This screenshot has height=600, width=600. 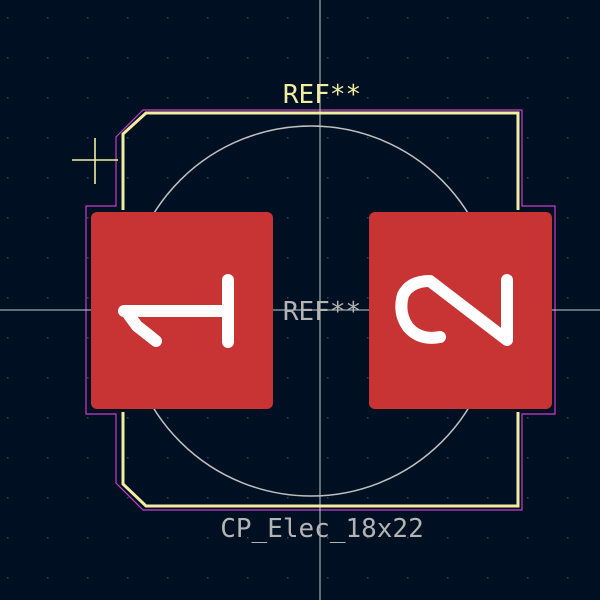 I want to click on pad-1-number, so click(x=176, y=311).